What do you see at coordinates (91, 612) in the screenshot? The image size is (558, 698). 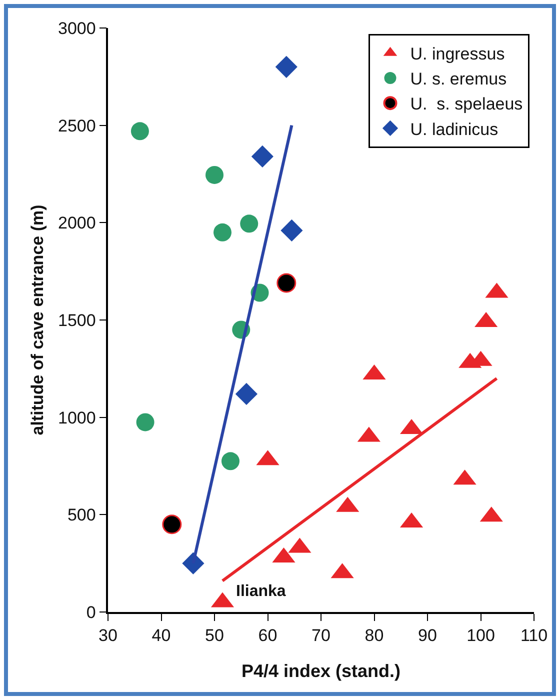 I see `y-tick-label: 0` at bounding box center [91, 612].